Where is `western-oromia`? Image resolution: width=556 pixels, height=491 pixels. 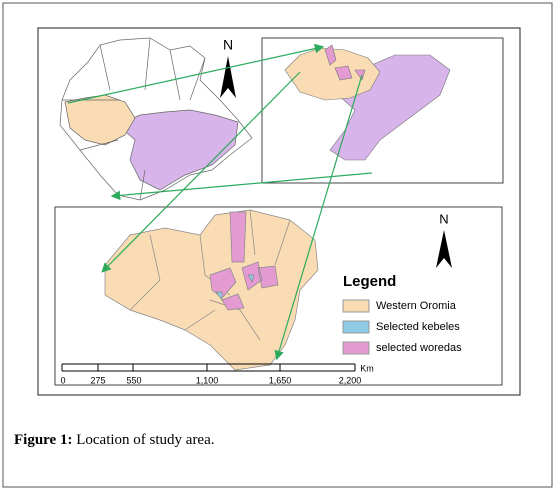 western-oromia is located at coordinates (211, 290).